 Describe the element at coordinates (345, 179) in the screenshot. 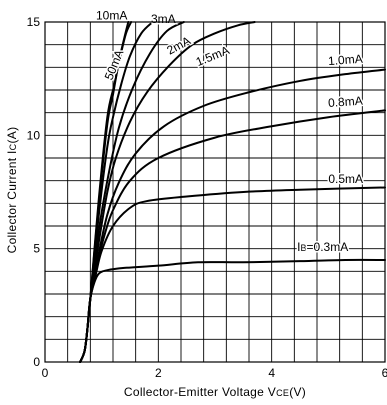

I see `curve-label-0-5ma: 0.5mA` at that location.